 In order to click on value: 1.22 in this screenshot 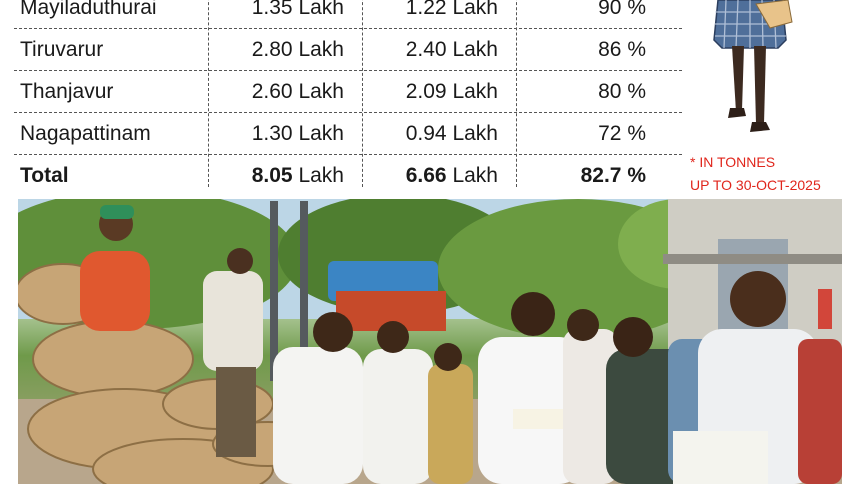, I will do `click(426, 9)`.